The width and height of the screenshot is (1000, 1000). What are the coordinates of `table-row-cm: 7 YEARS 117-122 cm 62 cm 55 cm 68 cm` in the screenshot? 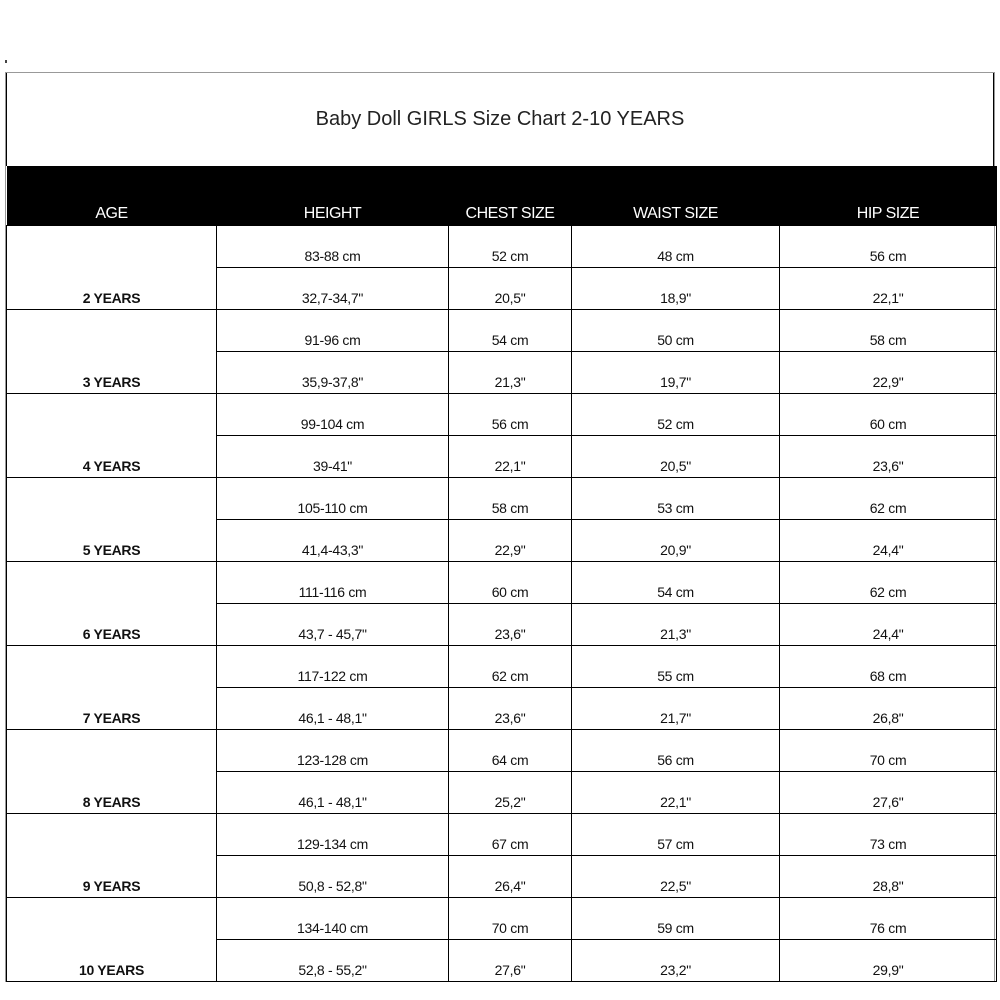 It's located at (501, 687).